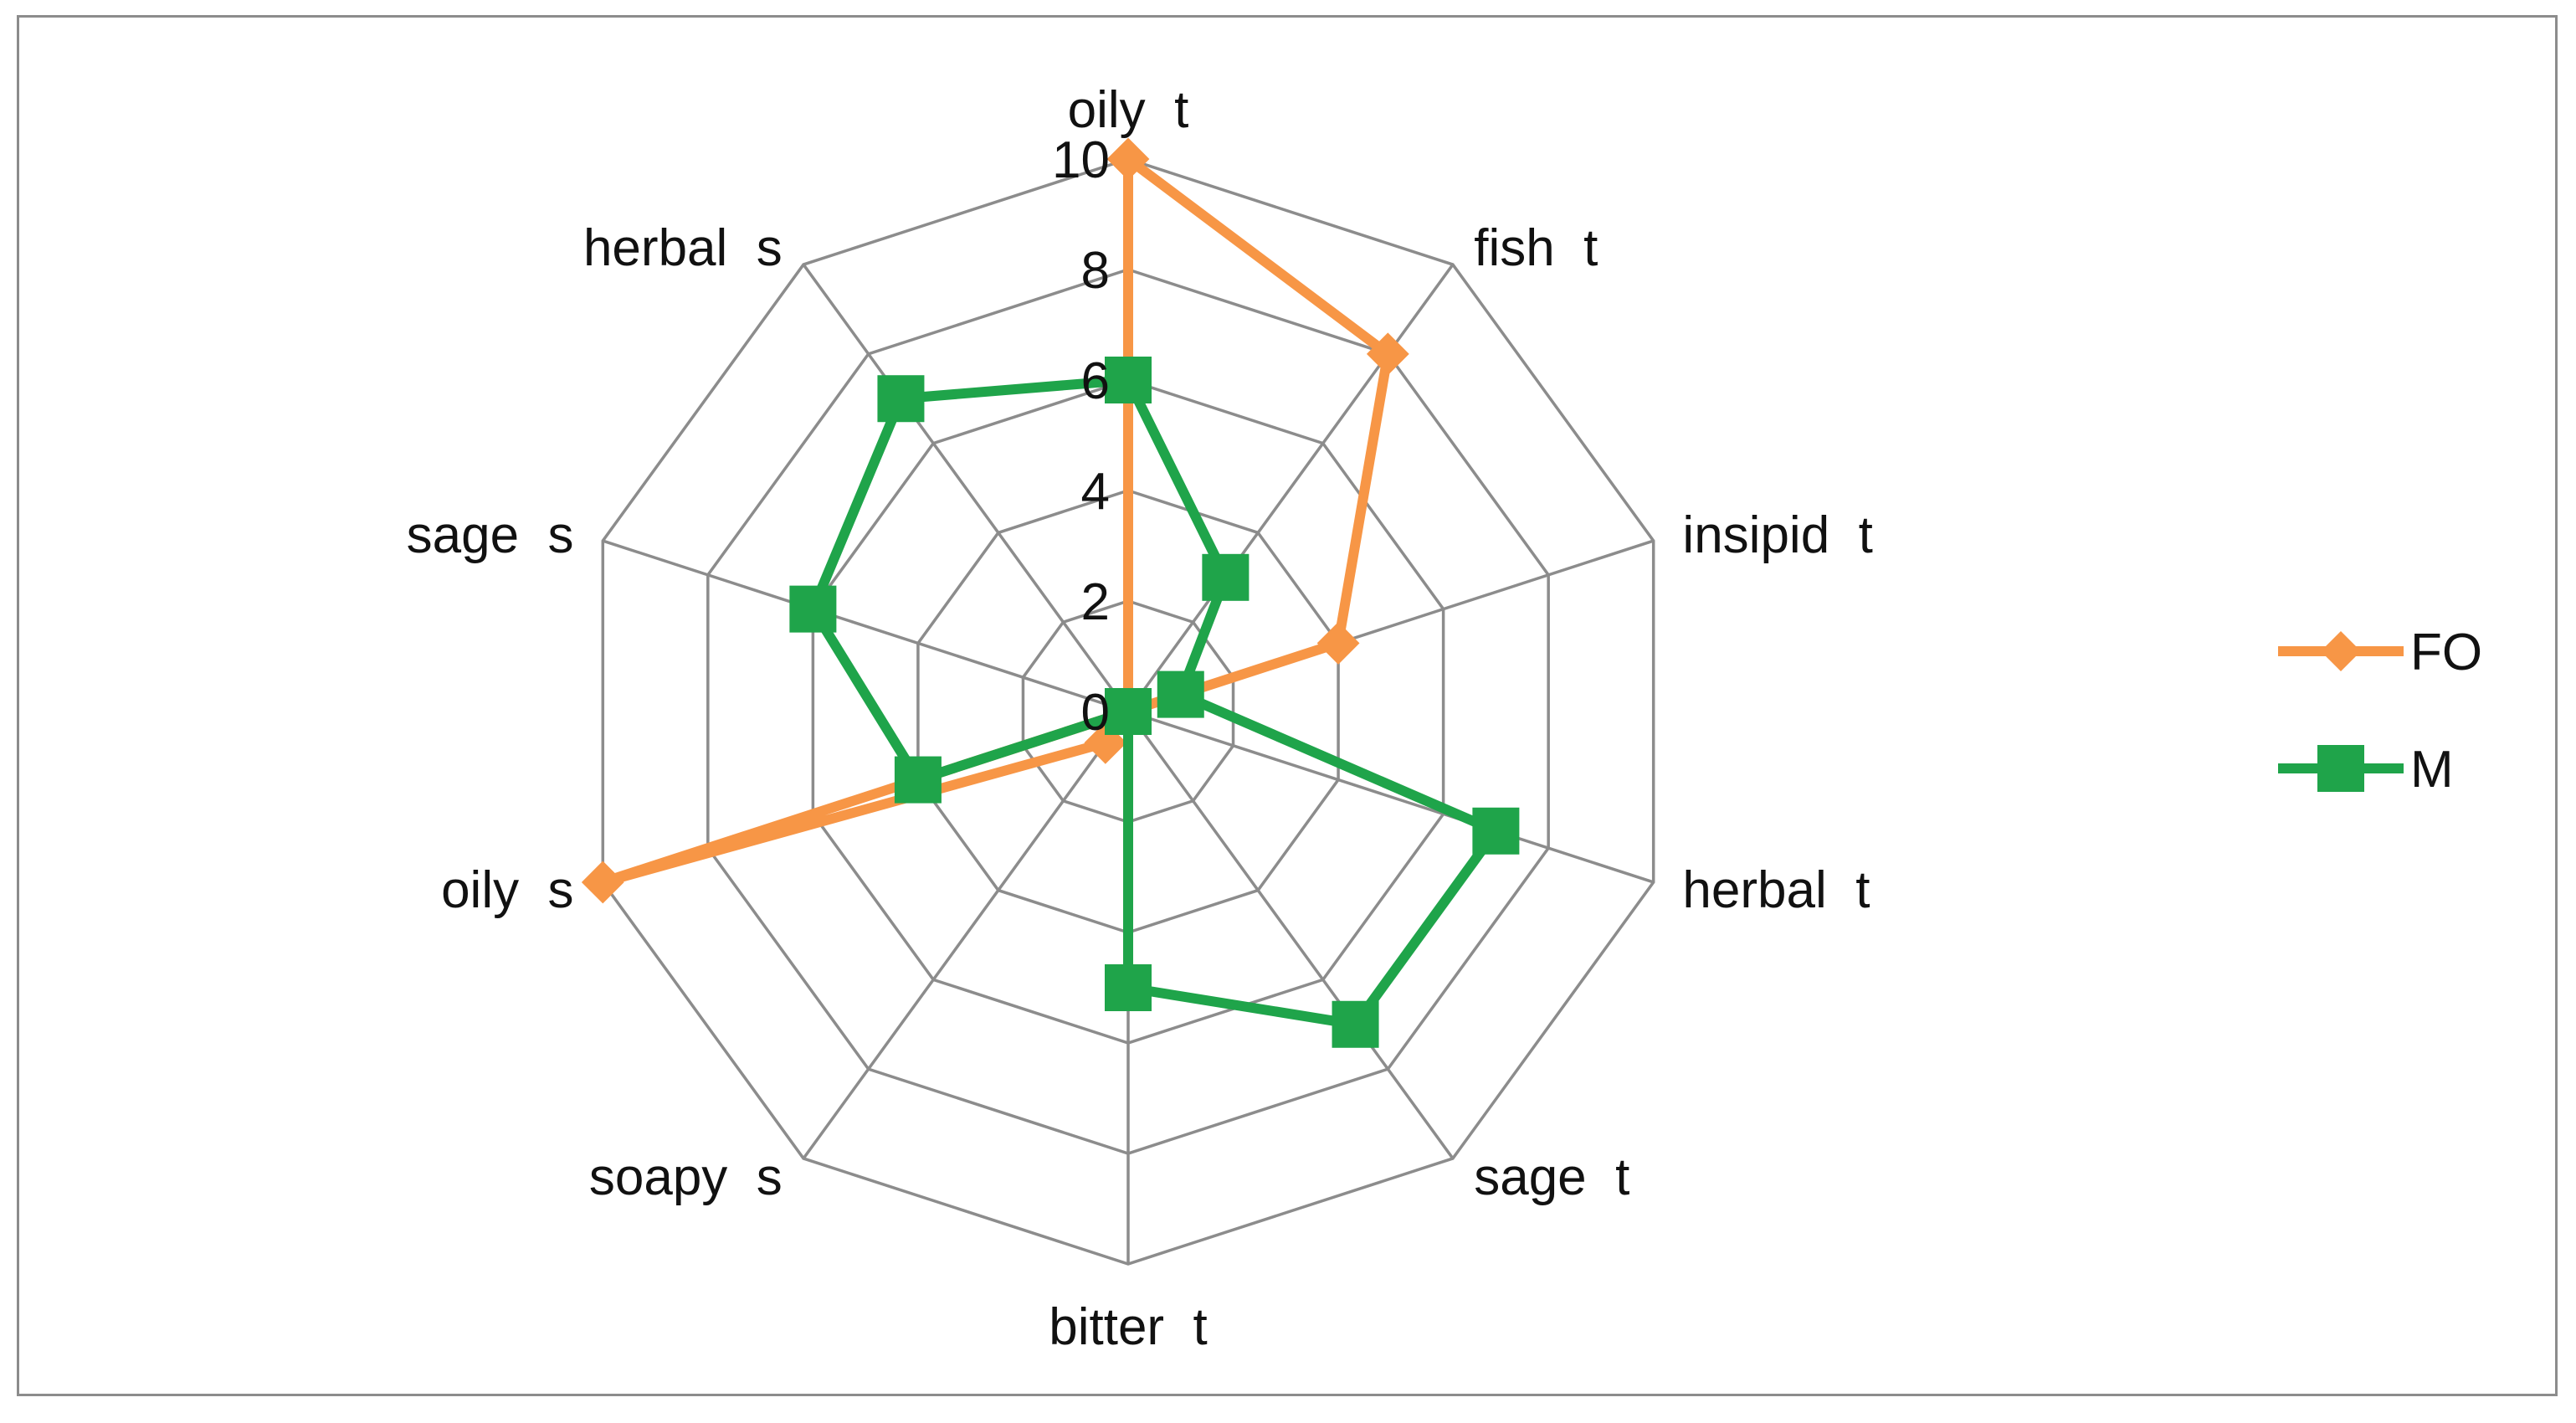 This screenshot has height=1423, width=2576. What do you see at coordinates (1128, 110) in the screenshot?
I see `category-label-0: oily t` at bounding box center [1128, 110].